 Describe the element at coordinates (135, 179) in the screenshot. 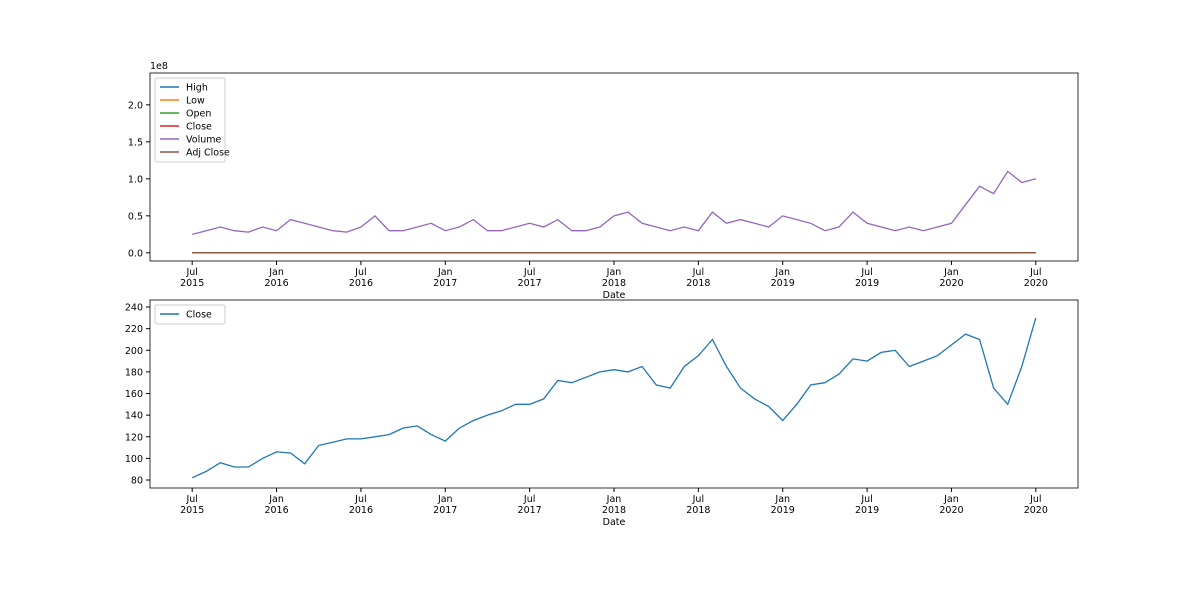

I see `y-tick-label: 1.0` at that location.